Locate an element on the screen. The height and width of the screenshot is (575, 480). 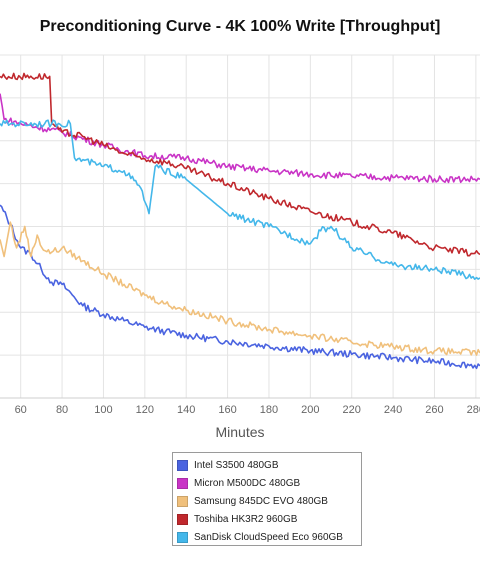
x-tick-label: 240 is located at coordinates (393, 410).